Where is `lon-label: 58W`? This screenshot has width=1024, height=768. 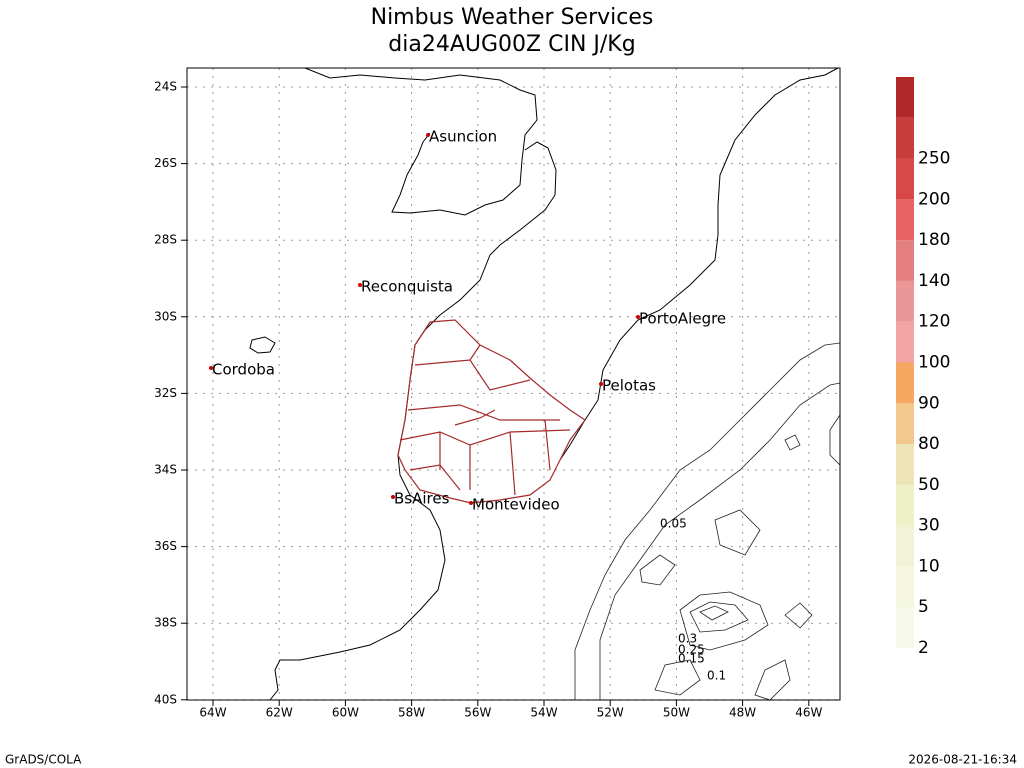
lon-label: 58W is located at coordinates (411, 713).